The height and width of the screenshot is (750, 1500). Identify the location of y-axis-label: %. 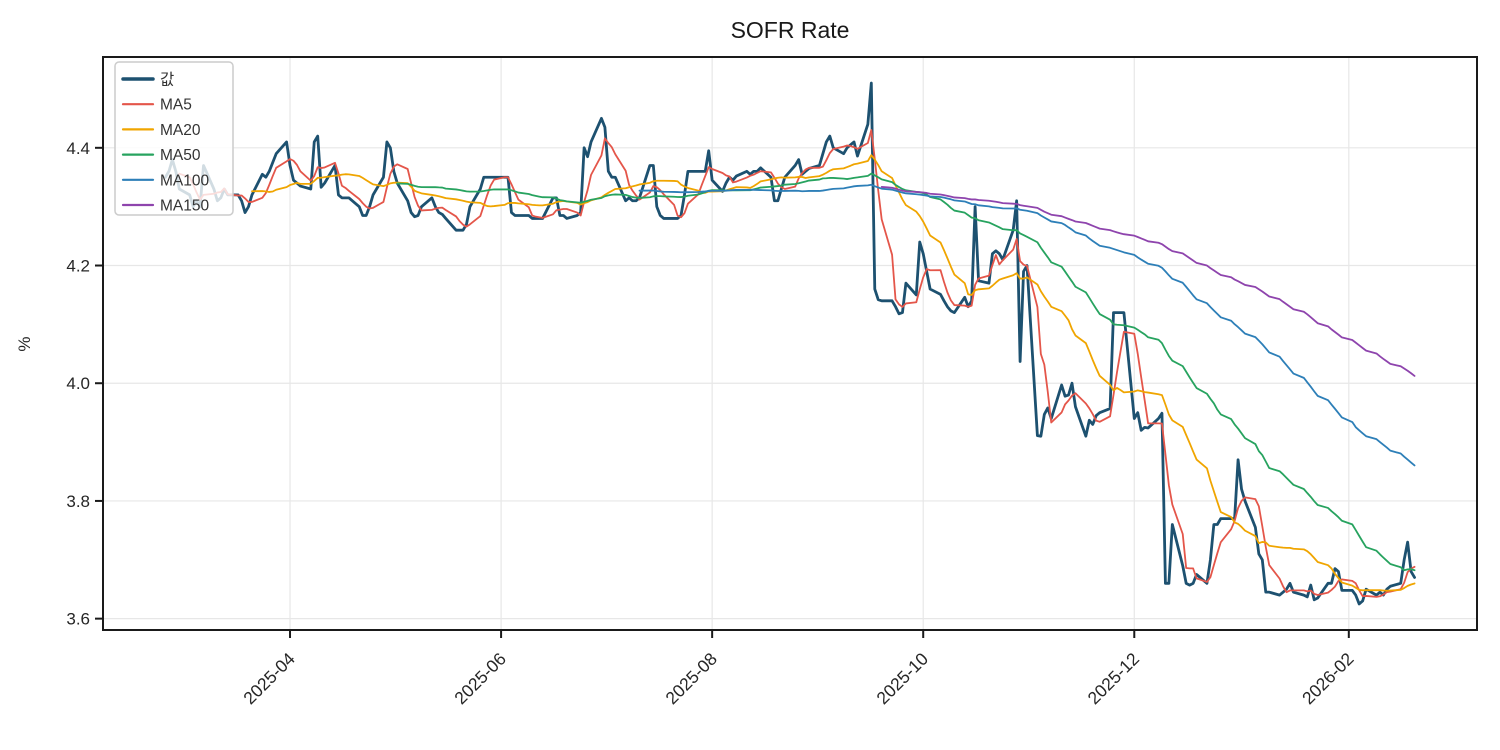
(24, 343).